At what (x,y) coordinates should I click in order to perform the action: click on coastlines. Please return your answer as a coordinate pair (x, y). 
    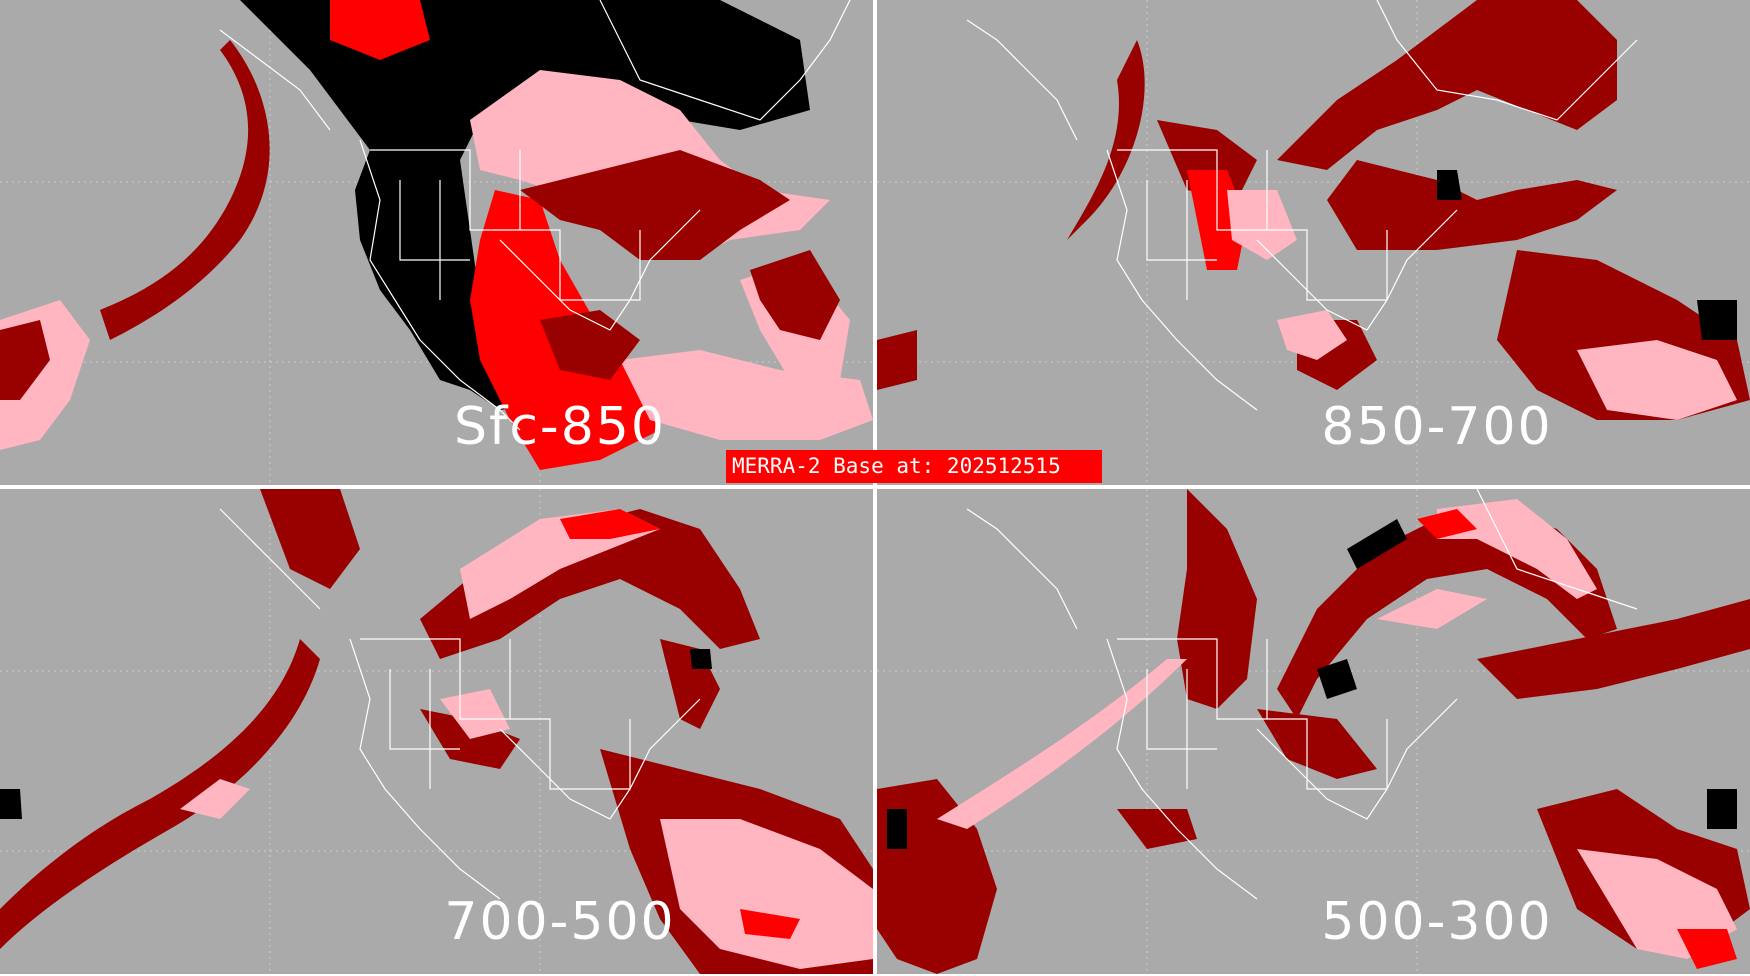
    Looking at the image, I should click on (460, 704).